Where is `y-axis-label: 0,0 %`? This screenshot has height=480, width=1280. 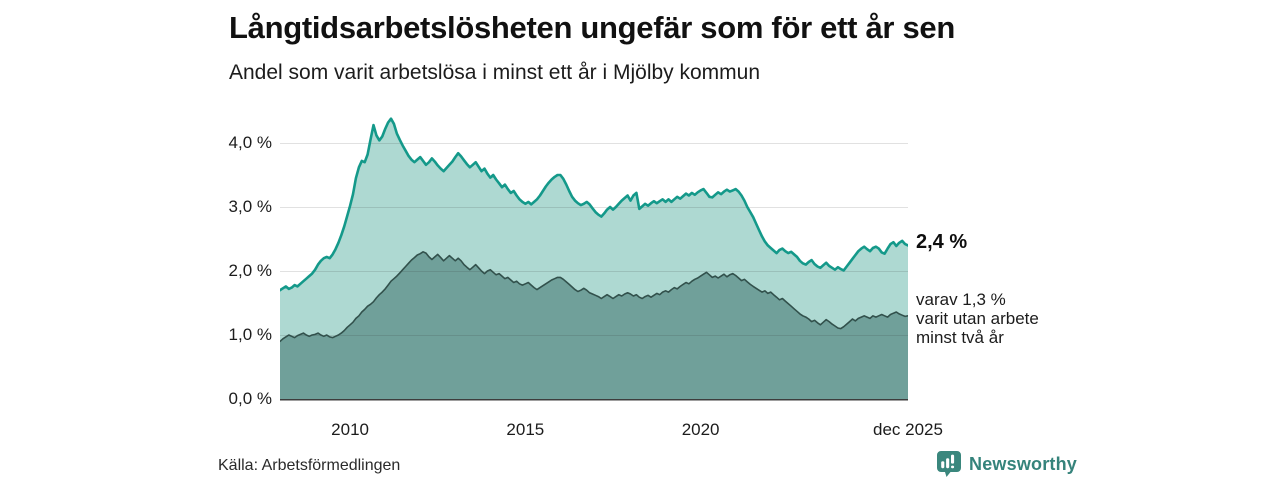
y-axis-label: 0,0 % is located at coordinates (250, 398).